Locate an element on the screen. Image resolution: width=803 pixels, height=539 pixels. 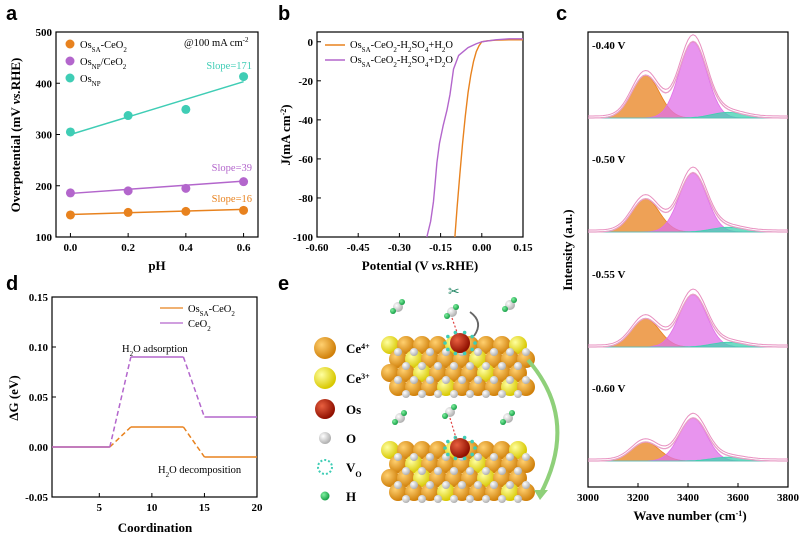
legend-e-ce3-icon is located at coordinates (325, 378).